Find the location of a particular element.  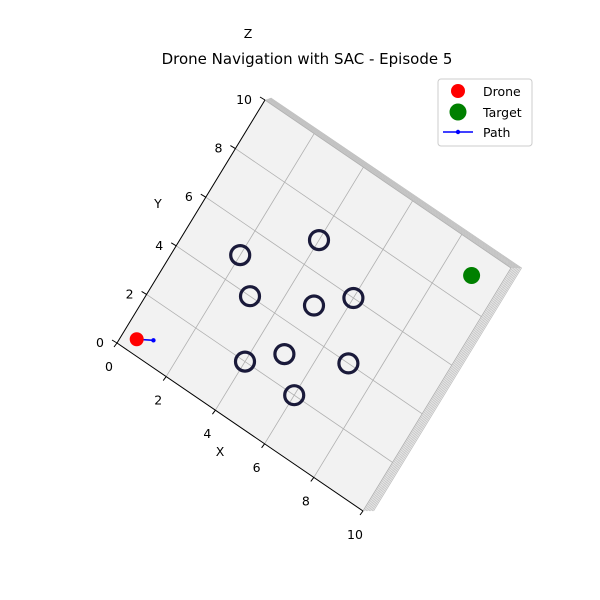

y-tick-label: 2 is located at coordinates (130, 293).